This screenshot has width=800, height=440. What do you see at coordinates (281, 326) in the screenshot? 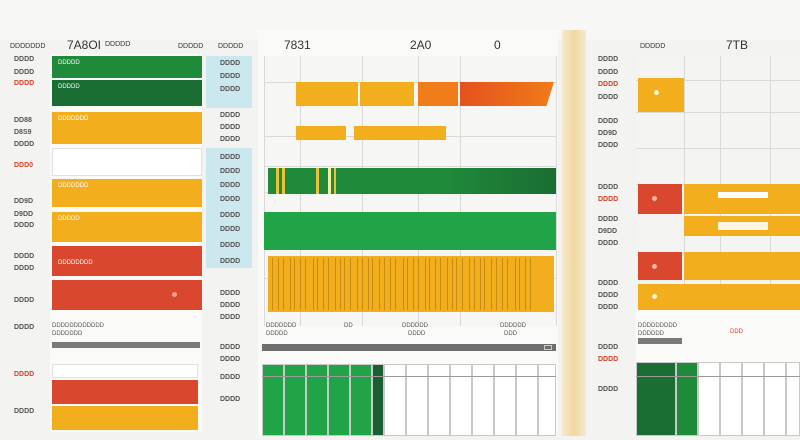
I see `center-footer-label: DDDDDDD` at bounding box center [281, 326].